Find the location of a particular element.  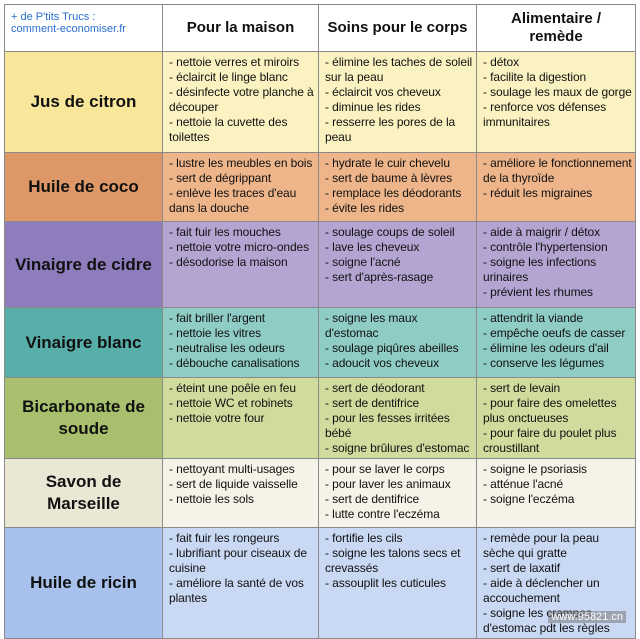

list-item: - détox is located at coordinates (501, 62).